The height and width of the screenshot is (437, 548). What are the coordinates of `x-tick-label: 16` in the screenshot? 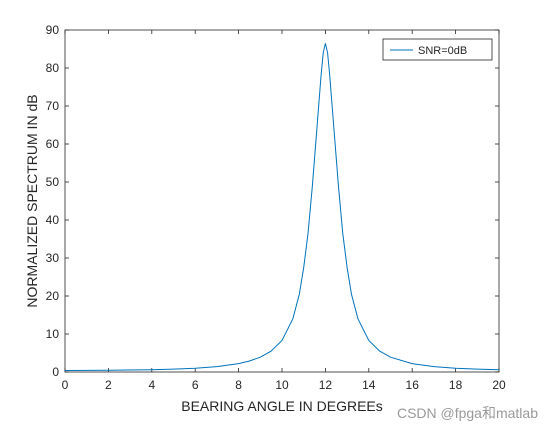 It's located at (413, 385).